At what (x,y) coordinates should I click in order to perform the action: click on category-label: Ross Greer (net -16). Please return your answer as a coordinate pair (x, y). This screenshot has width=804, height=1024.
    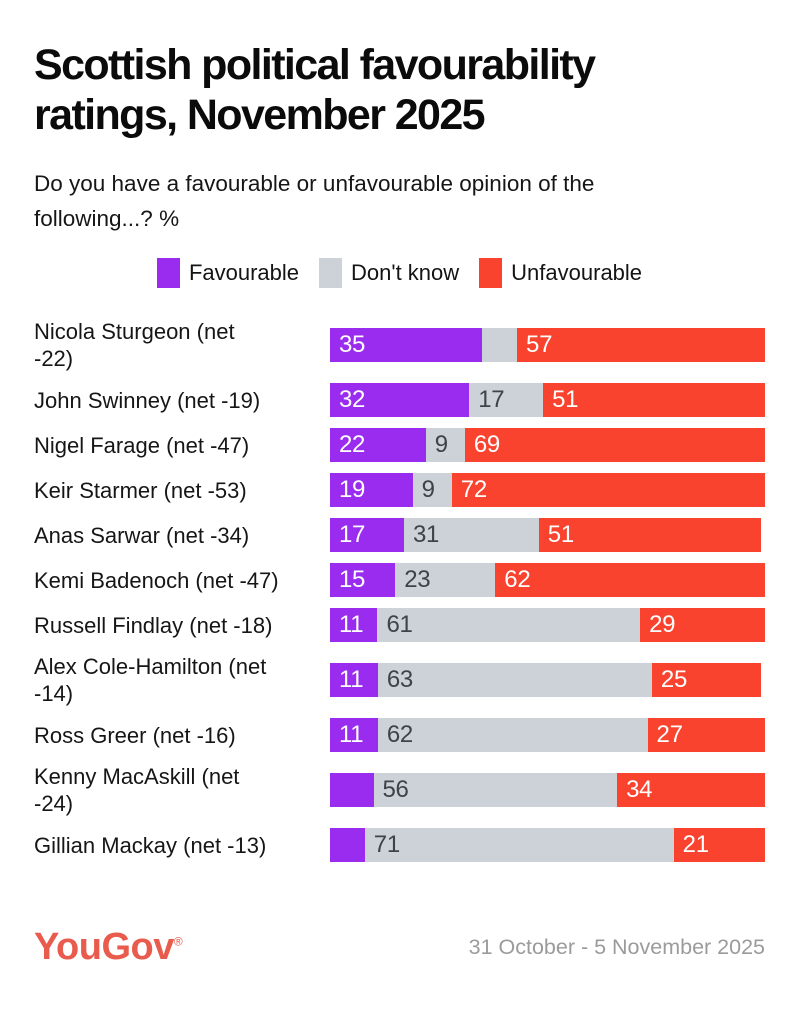
    Looking at the image, I should click on (182, 735).